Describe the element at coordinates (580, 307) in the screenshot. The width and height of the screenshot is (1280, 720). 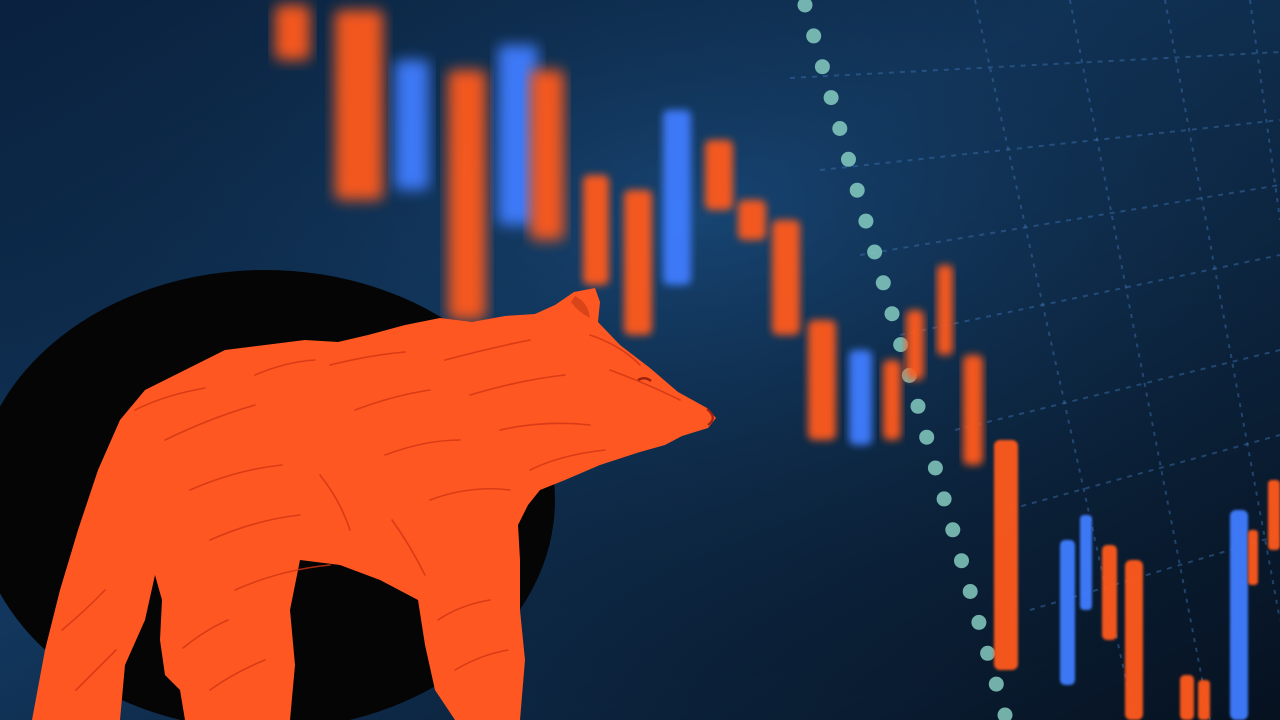
I see `bear-ear` at that location.